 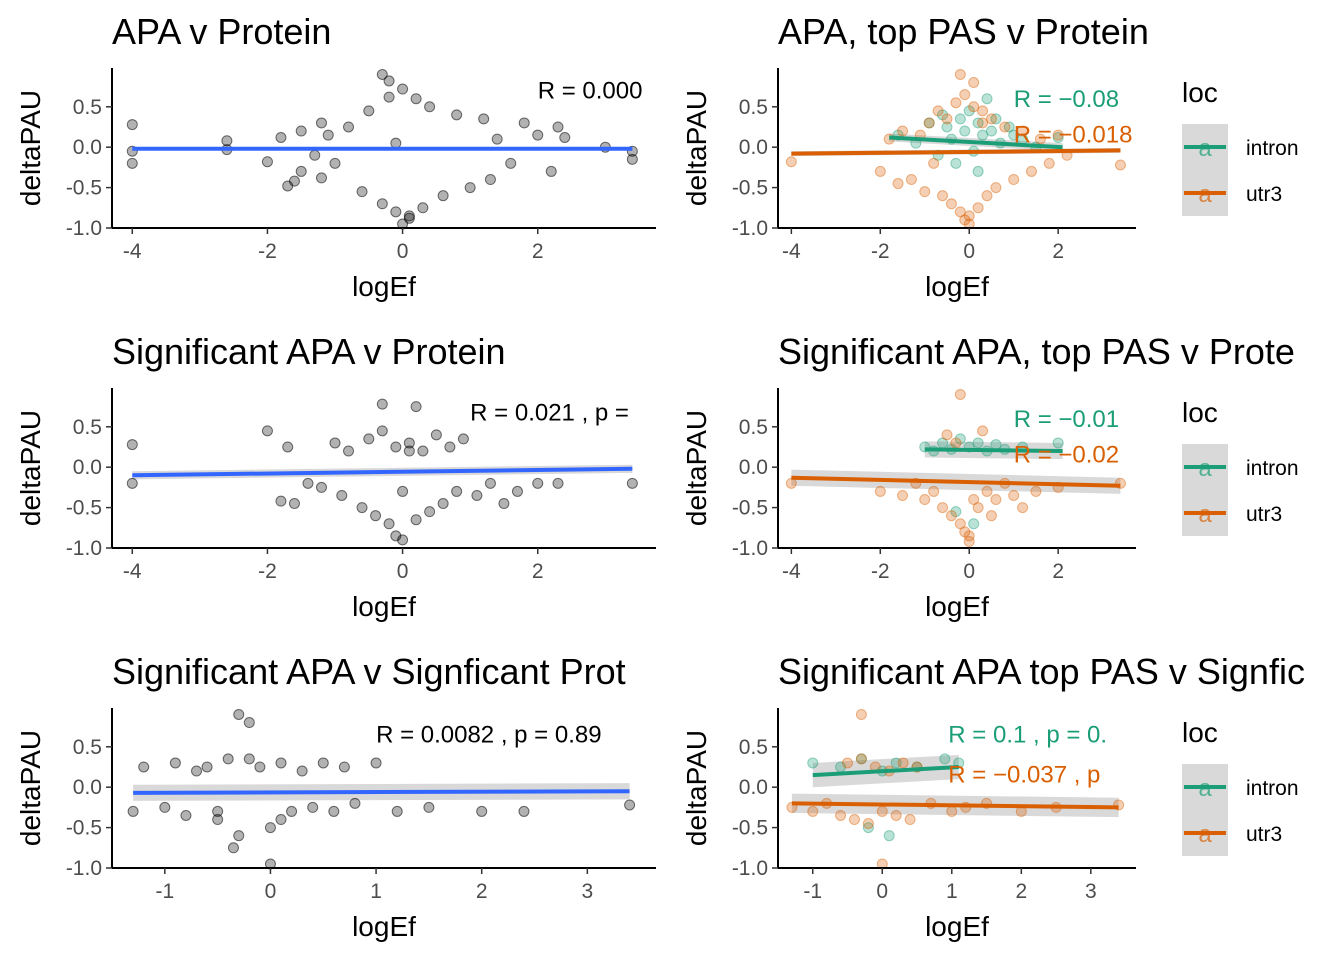 I want to click on x-tick-label: 1, so click(x=952, y=891).